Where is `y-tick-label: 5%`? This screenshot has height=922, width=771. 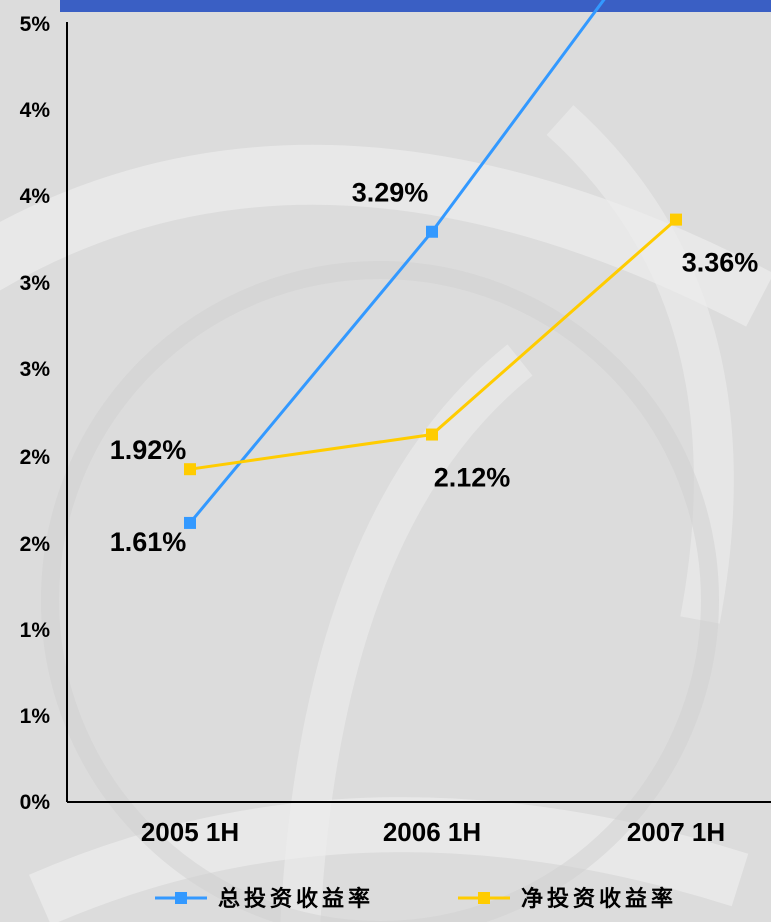 y-tick-label: 5% is located at coordinates (35, 24).